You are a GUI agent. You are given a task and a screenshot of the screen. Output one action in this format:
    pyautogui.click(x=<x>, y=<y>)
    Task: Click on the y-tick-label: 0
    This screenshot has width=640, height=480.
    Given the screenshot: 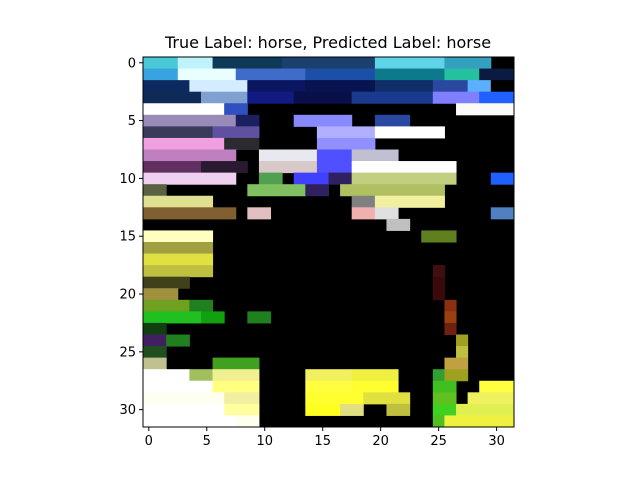 What is the action you would take?
    pyautogui.click(x=132, y=63)
    